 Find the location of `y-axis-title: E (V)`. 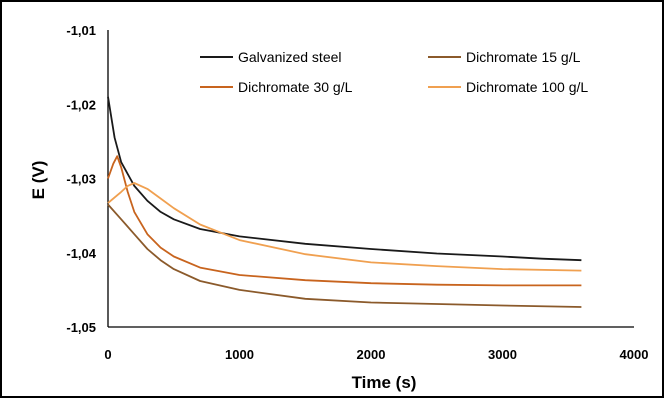

y-axis-title: E (V) is located at coordinates (38, 180).